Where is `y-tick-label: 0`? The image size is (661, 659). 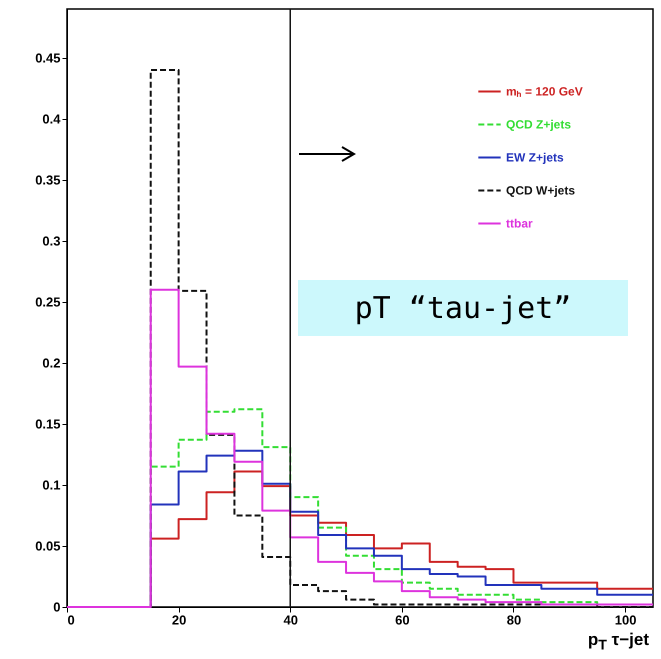 y-tick-label: 0 is located at coordinates (56, 607).